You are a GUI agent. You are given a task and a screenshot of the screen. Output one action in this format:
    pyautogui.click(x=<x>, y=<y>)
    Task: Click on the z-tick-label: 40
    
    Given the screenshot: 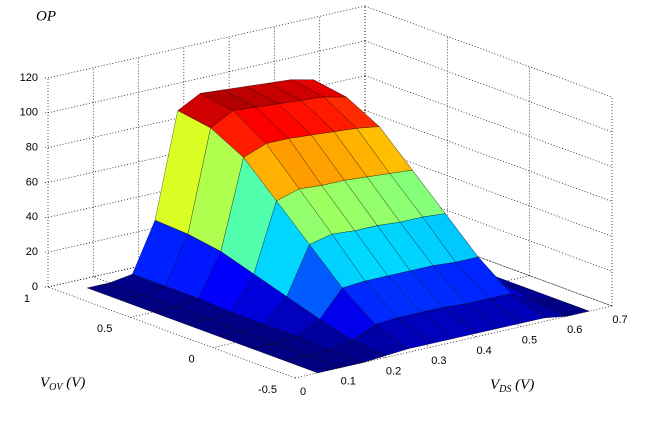 What is the action you would take?
    pyautogui.click(x=32, y=217)
    